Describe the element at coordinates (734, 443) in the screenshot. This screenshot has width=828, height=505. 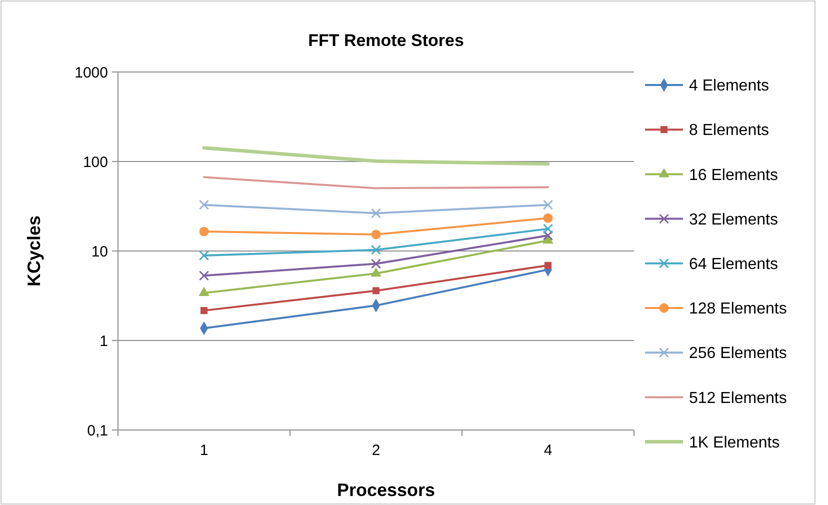
I see `legend-label: 1K Elements` at that location.